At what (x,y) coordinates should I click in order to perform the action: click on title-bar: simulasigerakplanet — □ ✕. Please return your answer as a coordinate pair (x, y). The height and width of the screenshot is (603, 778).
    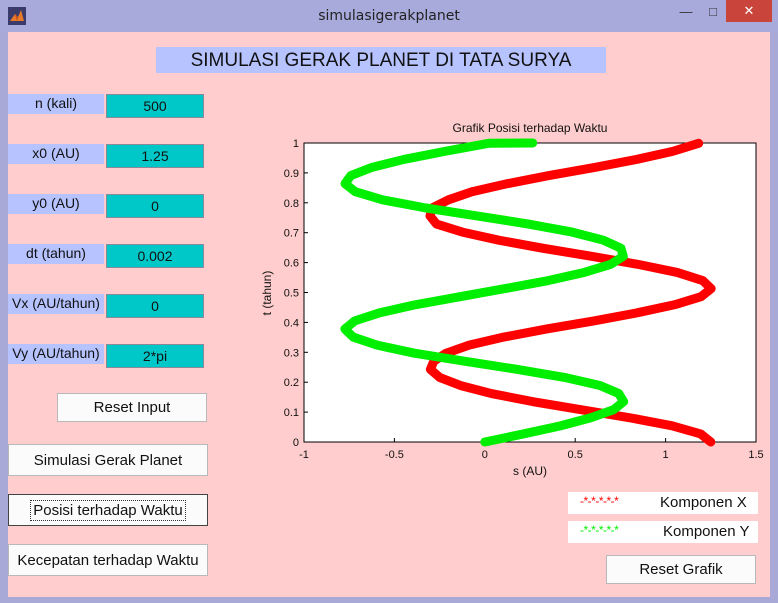
    Looking at the image, I should click on (389, 16).